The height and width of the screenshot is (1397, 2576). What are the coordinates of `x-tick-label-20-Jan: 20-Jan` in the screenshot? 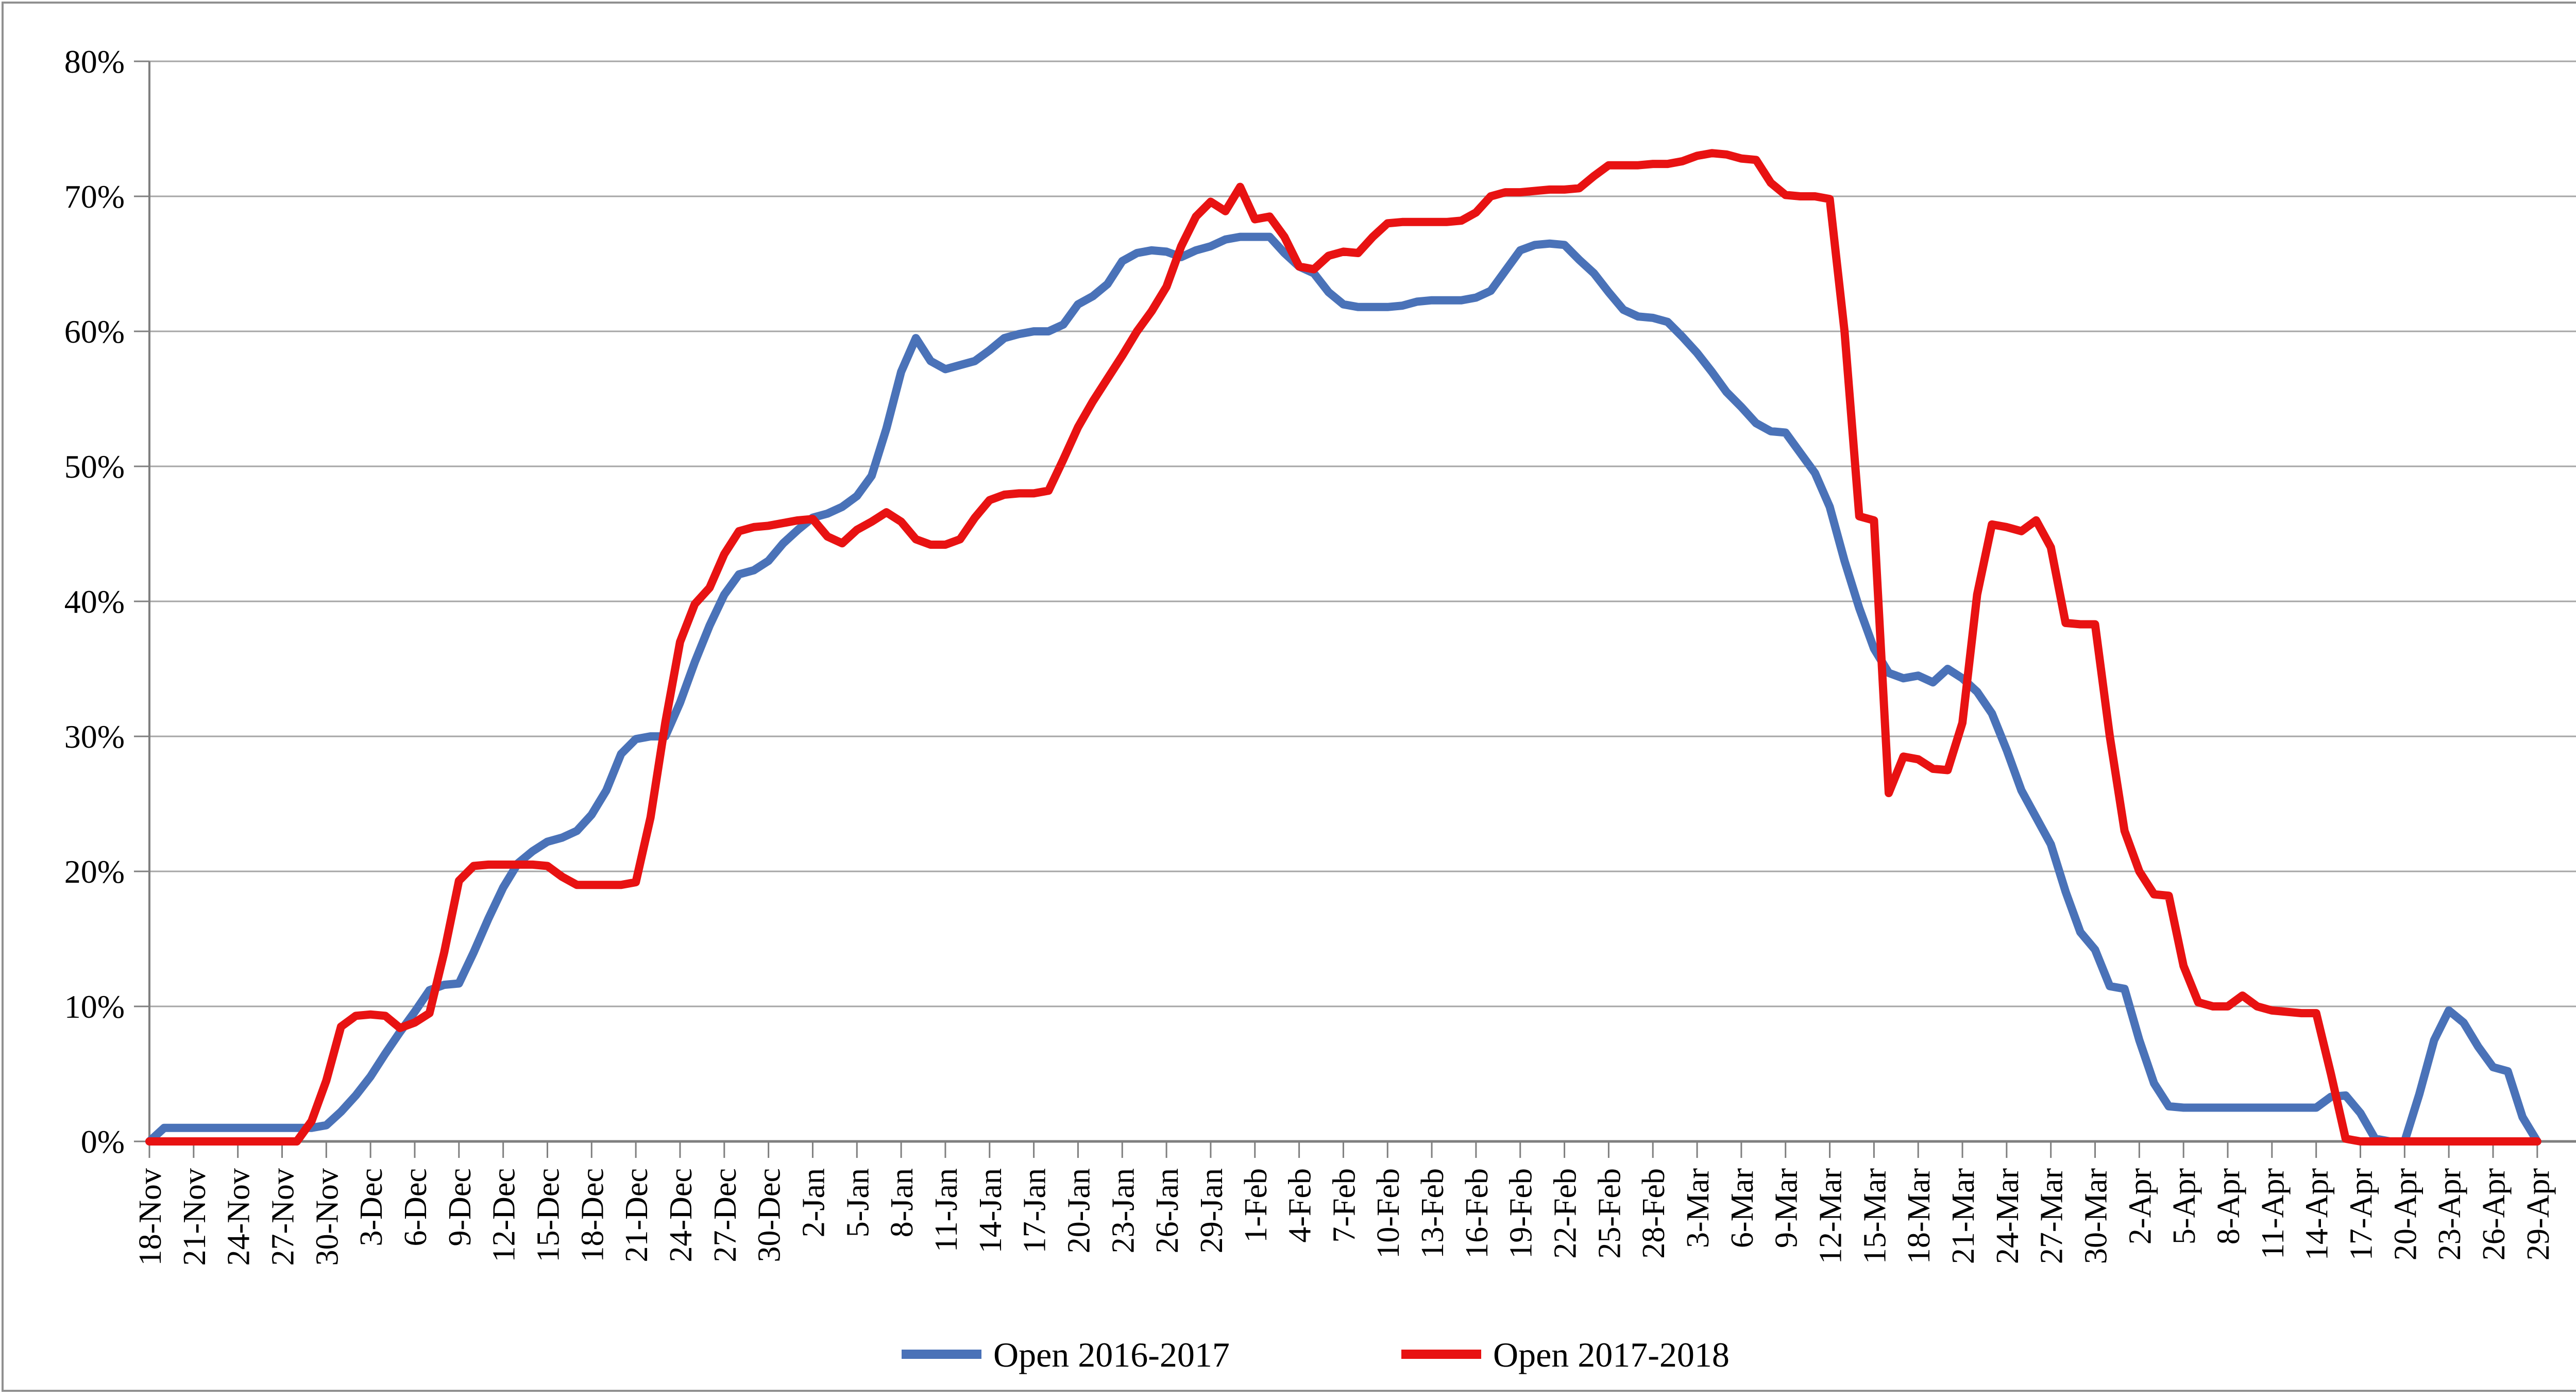 It's located at (1078, 1210).